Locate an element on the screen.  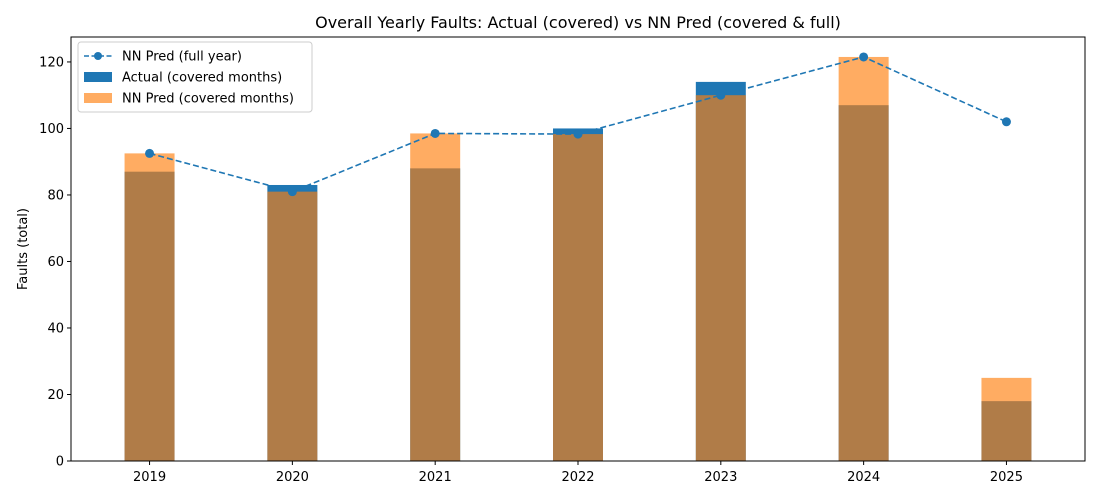
y-tick-label: 0 is located at coordinates (60, 462).